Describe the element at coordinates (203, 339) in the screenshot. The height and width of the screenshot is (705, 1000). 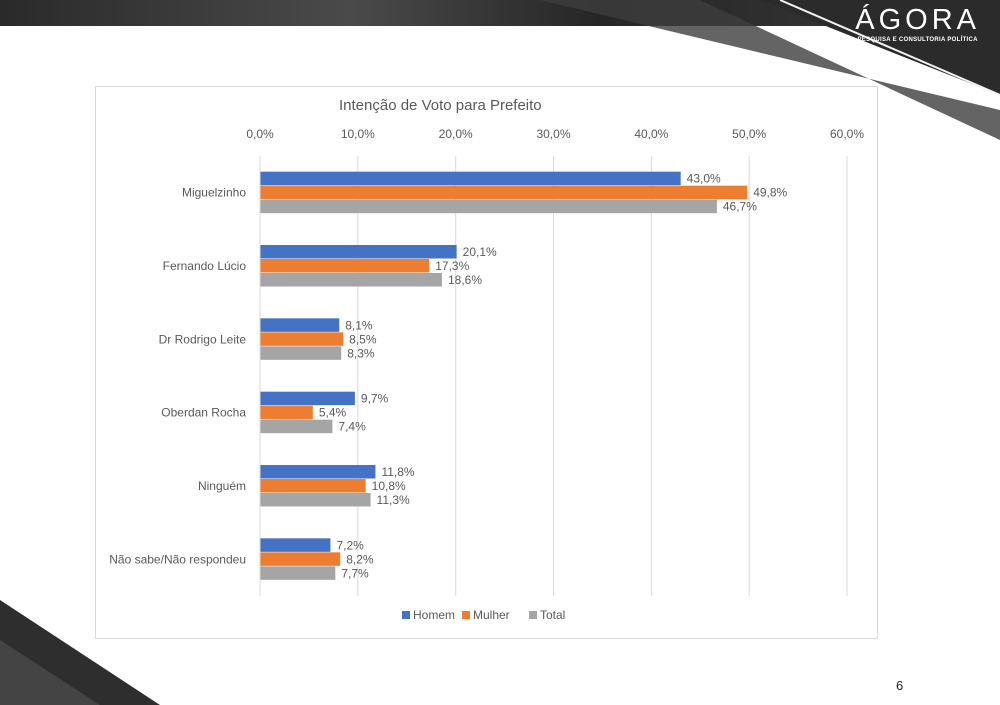
I see `category-label: Dr Rodrigo Leite` at that location.